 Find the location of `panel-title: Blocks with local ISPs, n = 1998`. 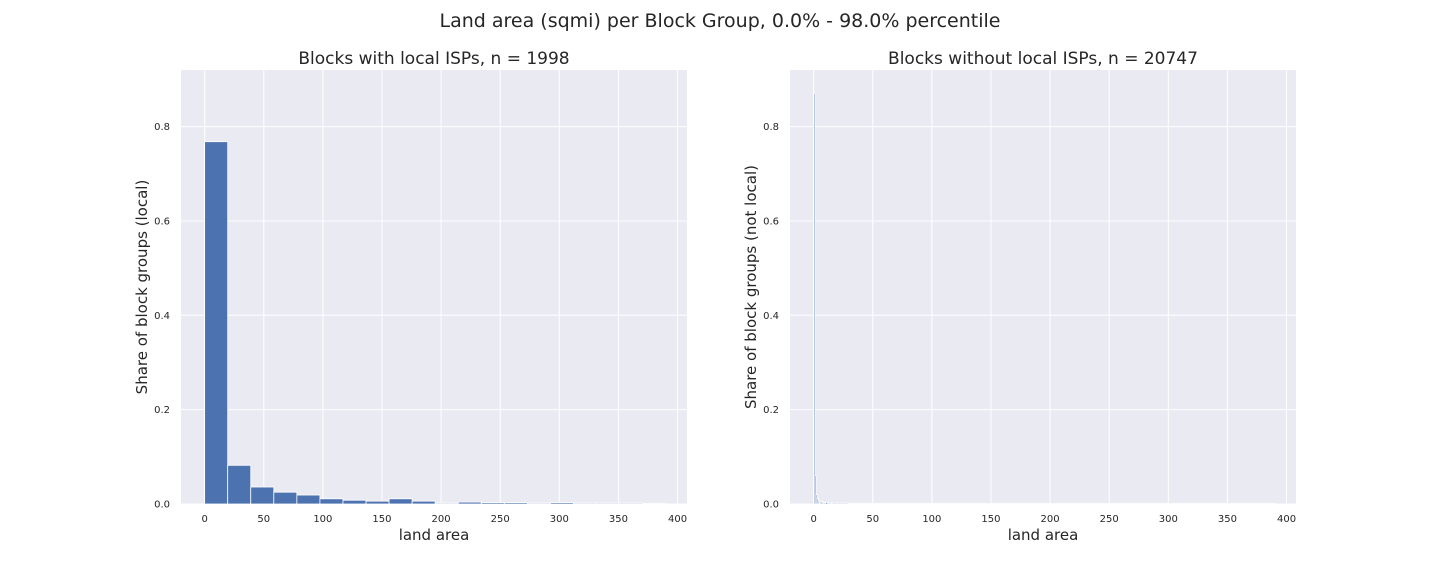

panel-title: Blocks with local ISPs, n = 1998 is located at coordinates (433, 59).